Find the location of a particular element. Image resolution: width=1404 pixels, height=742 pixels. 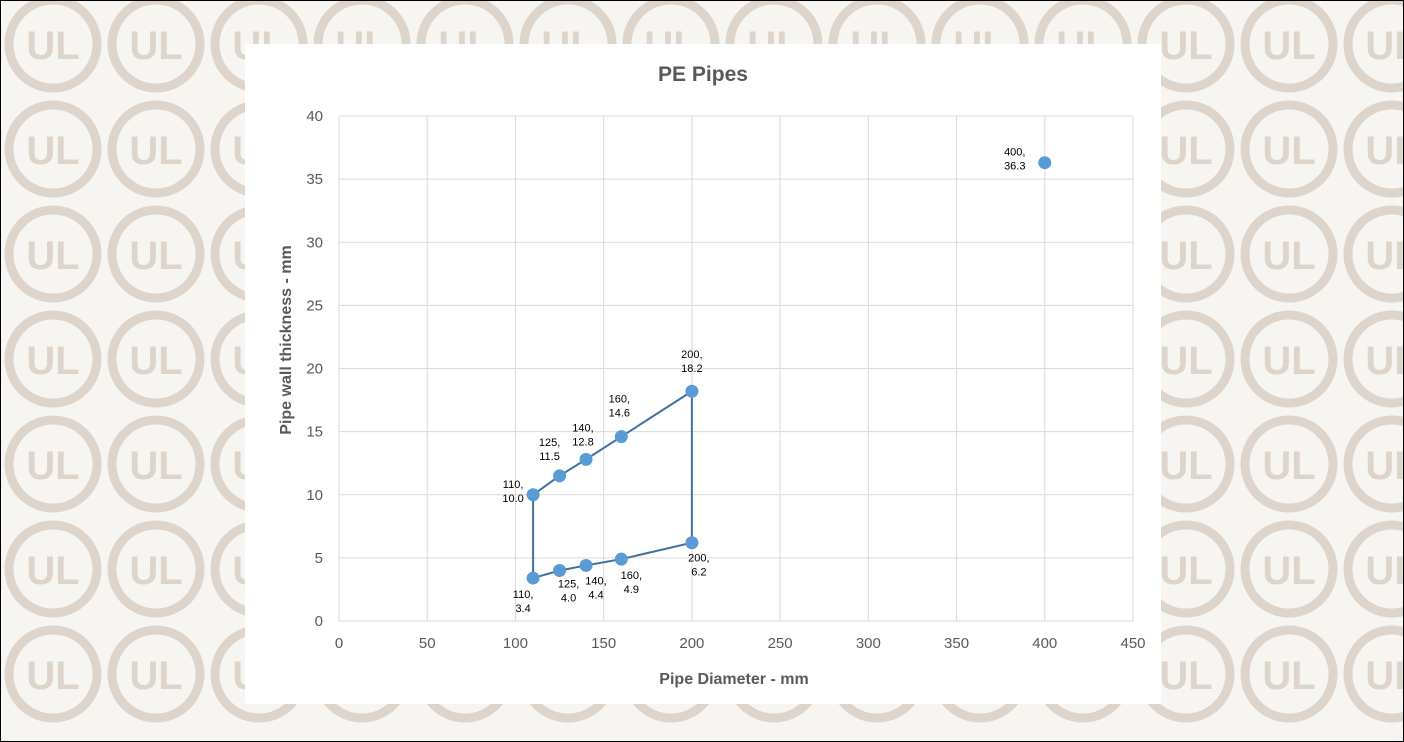

data-label: 200, 6.2 is located at coordinates (698, 566).